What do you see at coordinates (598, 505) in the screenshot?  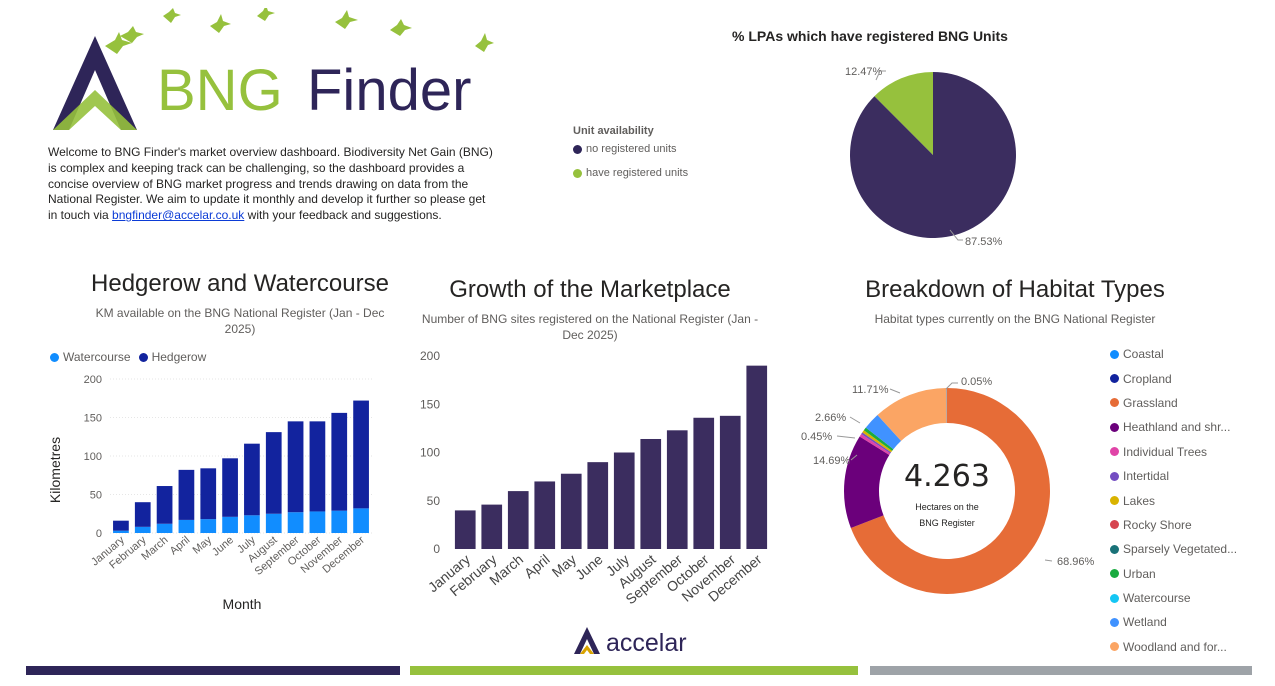 I see `bar-june` at bounding box center [598, 505].